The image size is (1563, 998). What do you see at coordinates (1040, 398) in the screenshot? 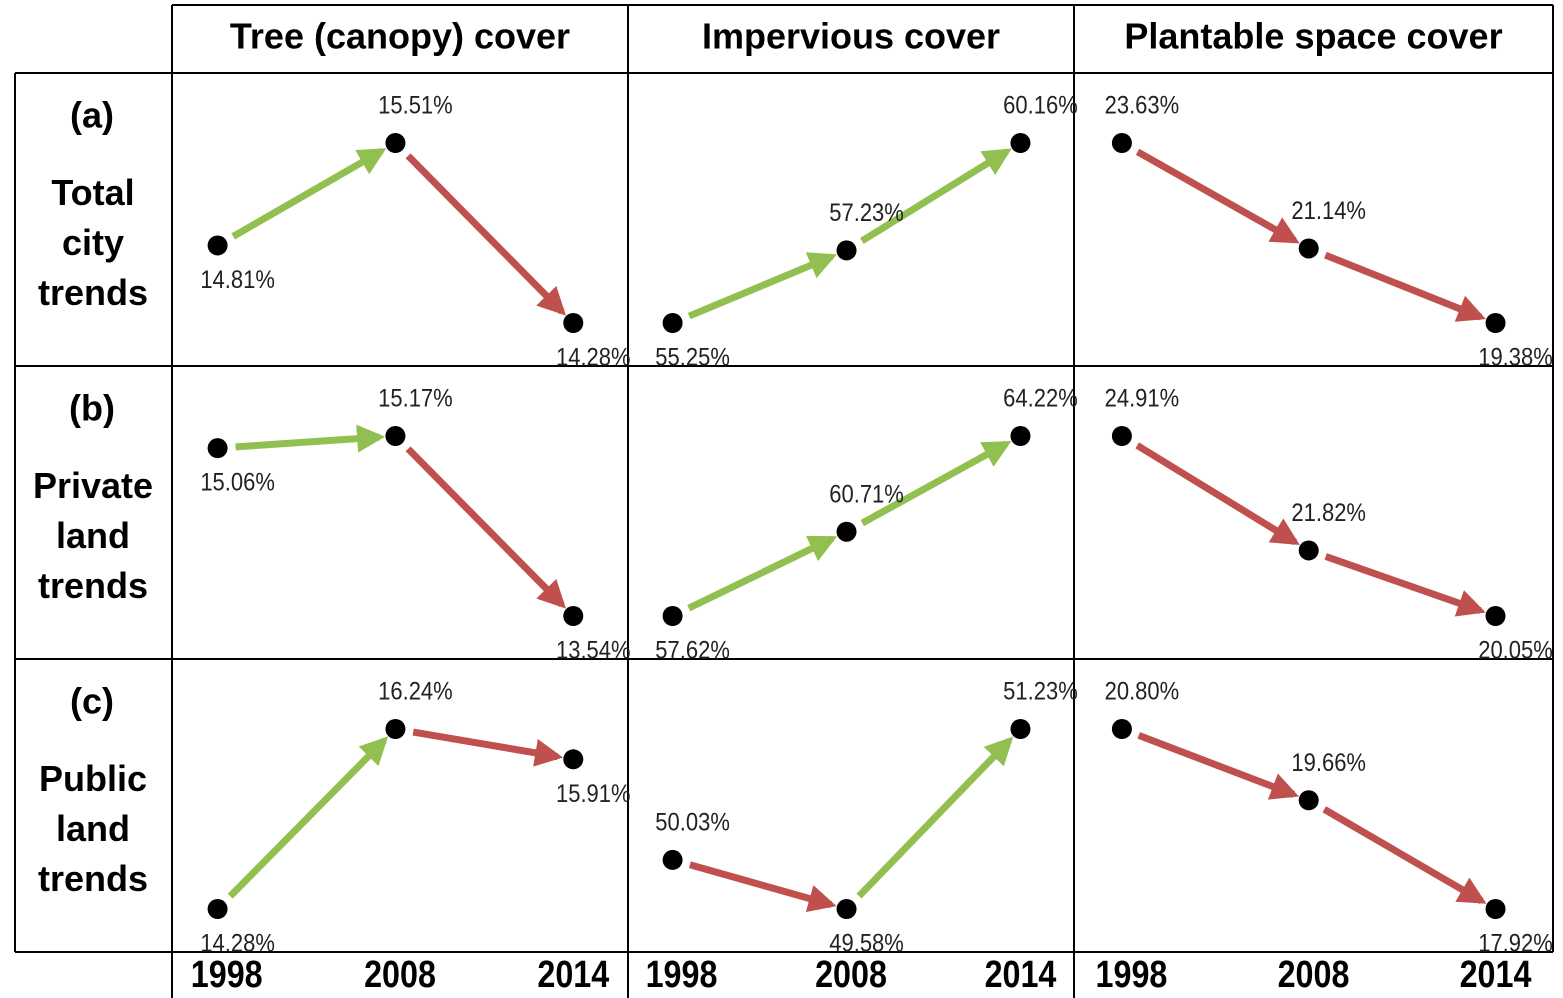
I see `value-label: 64.22%` at bounding box center [1040, 398].